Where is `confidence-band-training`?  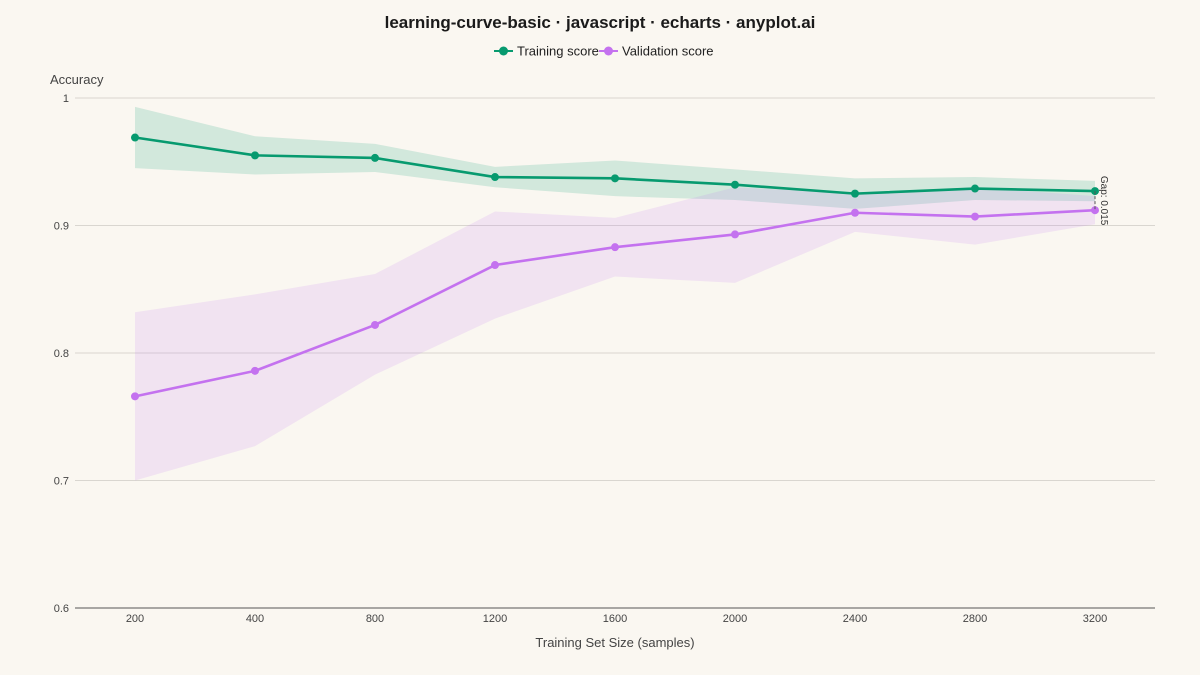 confidence-band-training is located at coordinates (615, 157).